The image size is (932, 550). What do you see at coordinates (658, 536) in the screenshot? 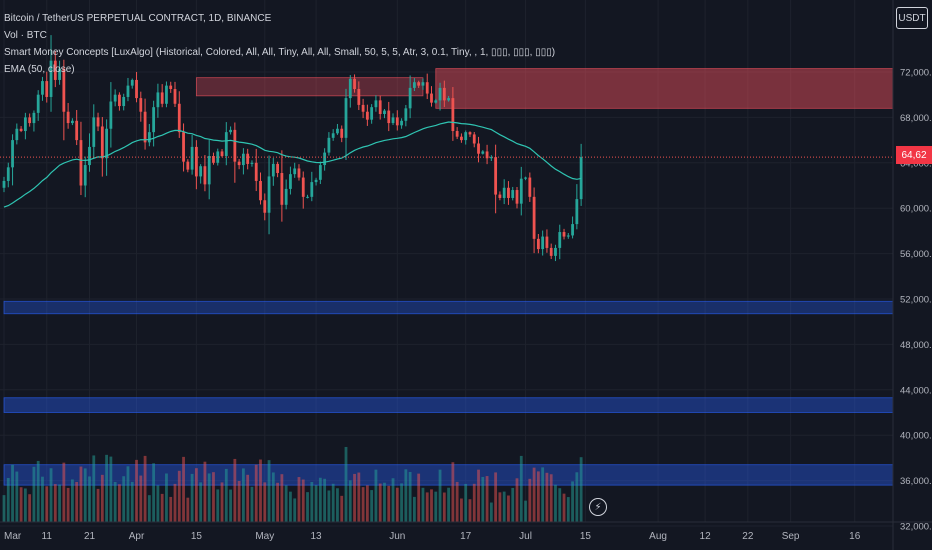
I see `time-axis-label: Aug` at bounding box center [658, 536].